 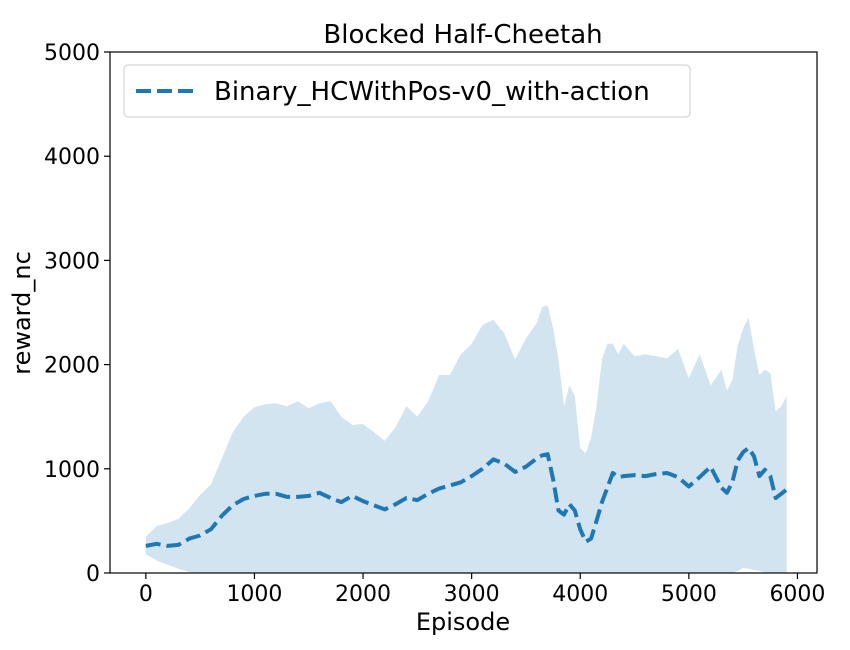 What do you see at coordinates (463, 622) in the screenshot?
I see `x-axis-label: Episode` at bounding box center [463, 622].